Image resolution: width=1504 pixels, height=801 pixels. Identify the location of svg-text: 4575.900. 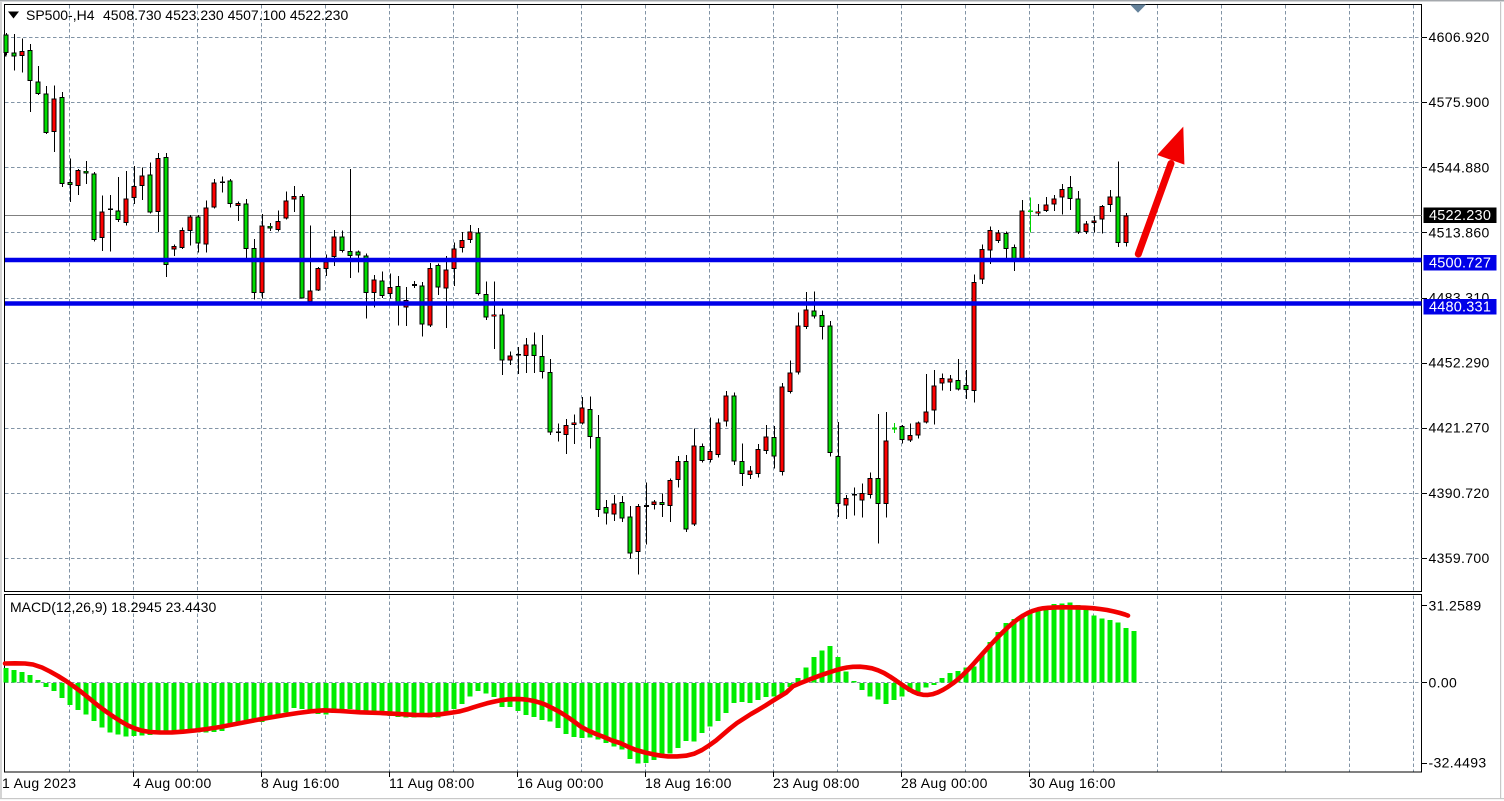
(1459, 102).